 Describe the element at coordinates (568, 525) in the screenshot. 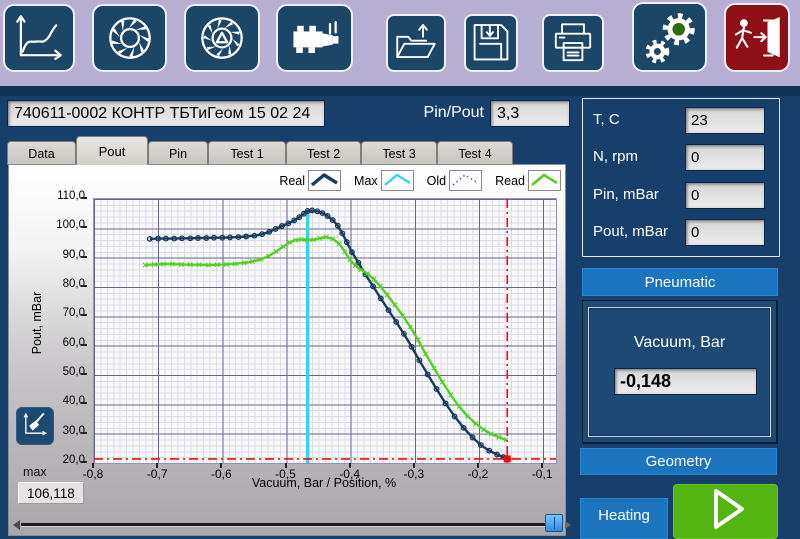

I see `slider-right-arrow` at that location.